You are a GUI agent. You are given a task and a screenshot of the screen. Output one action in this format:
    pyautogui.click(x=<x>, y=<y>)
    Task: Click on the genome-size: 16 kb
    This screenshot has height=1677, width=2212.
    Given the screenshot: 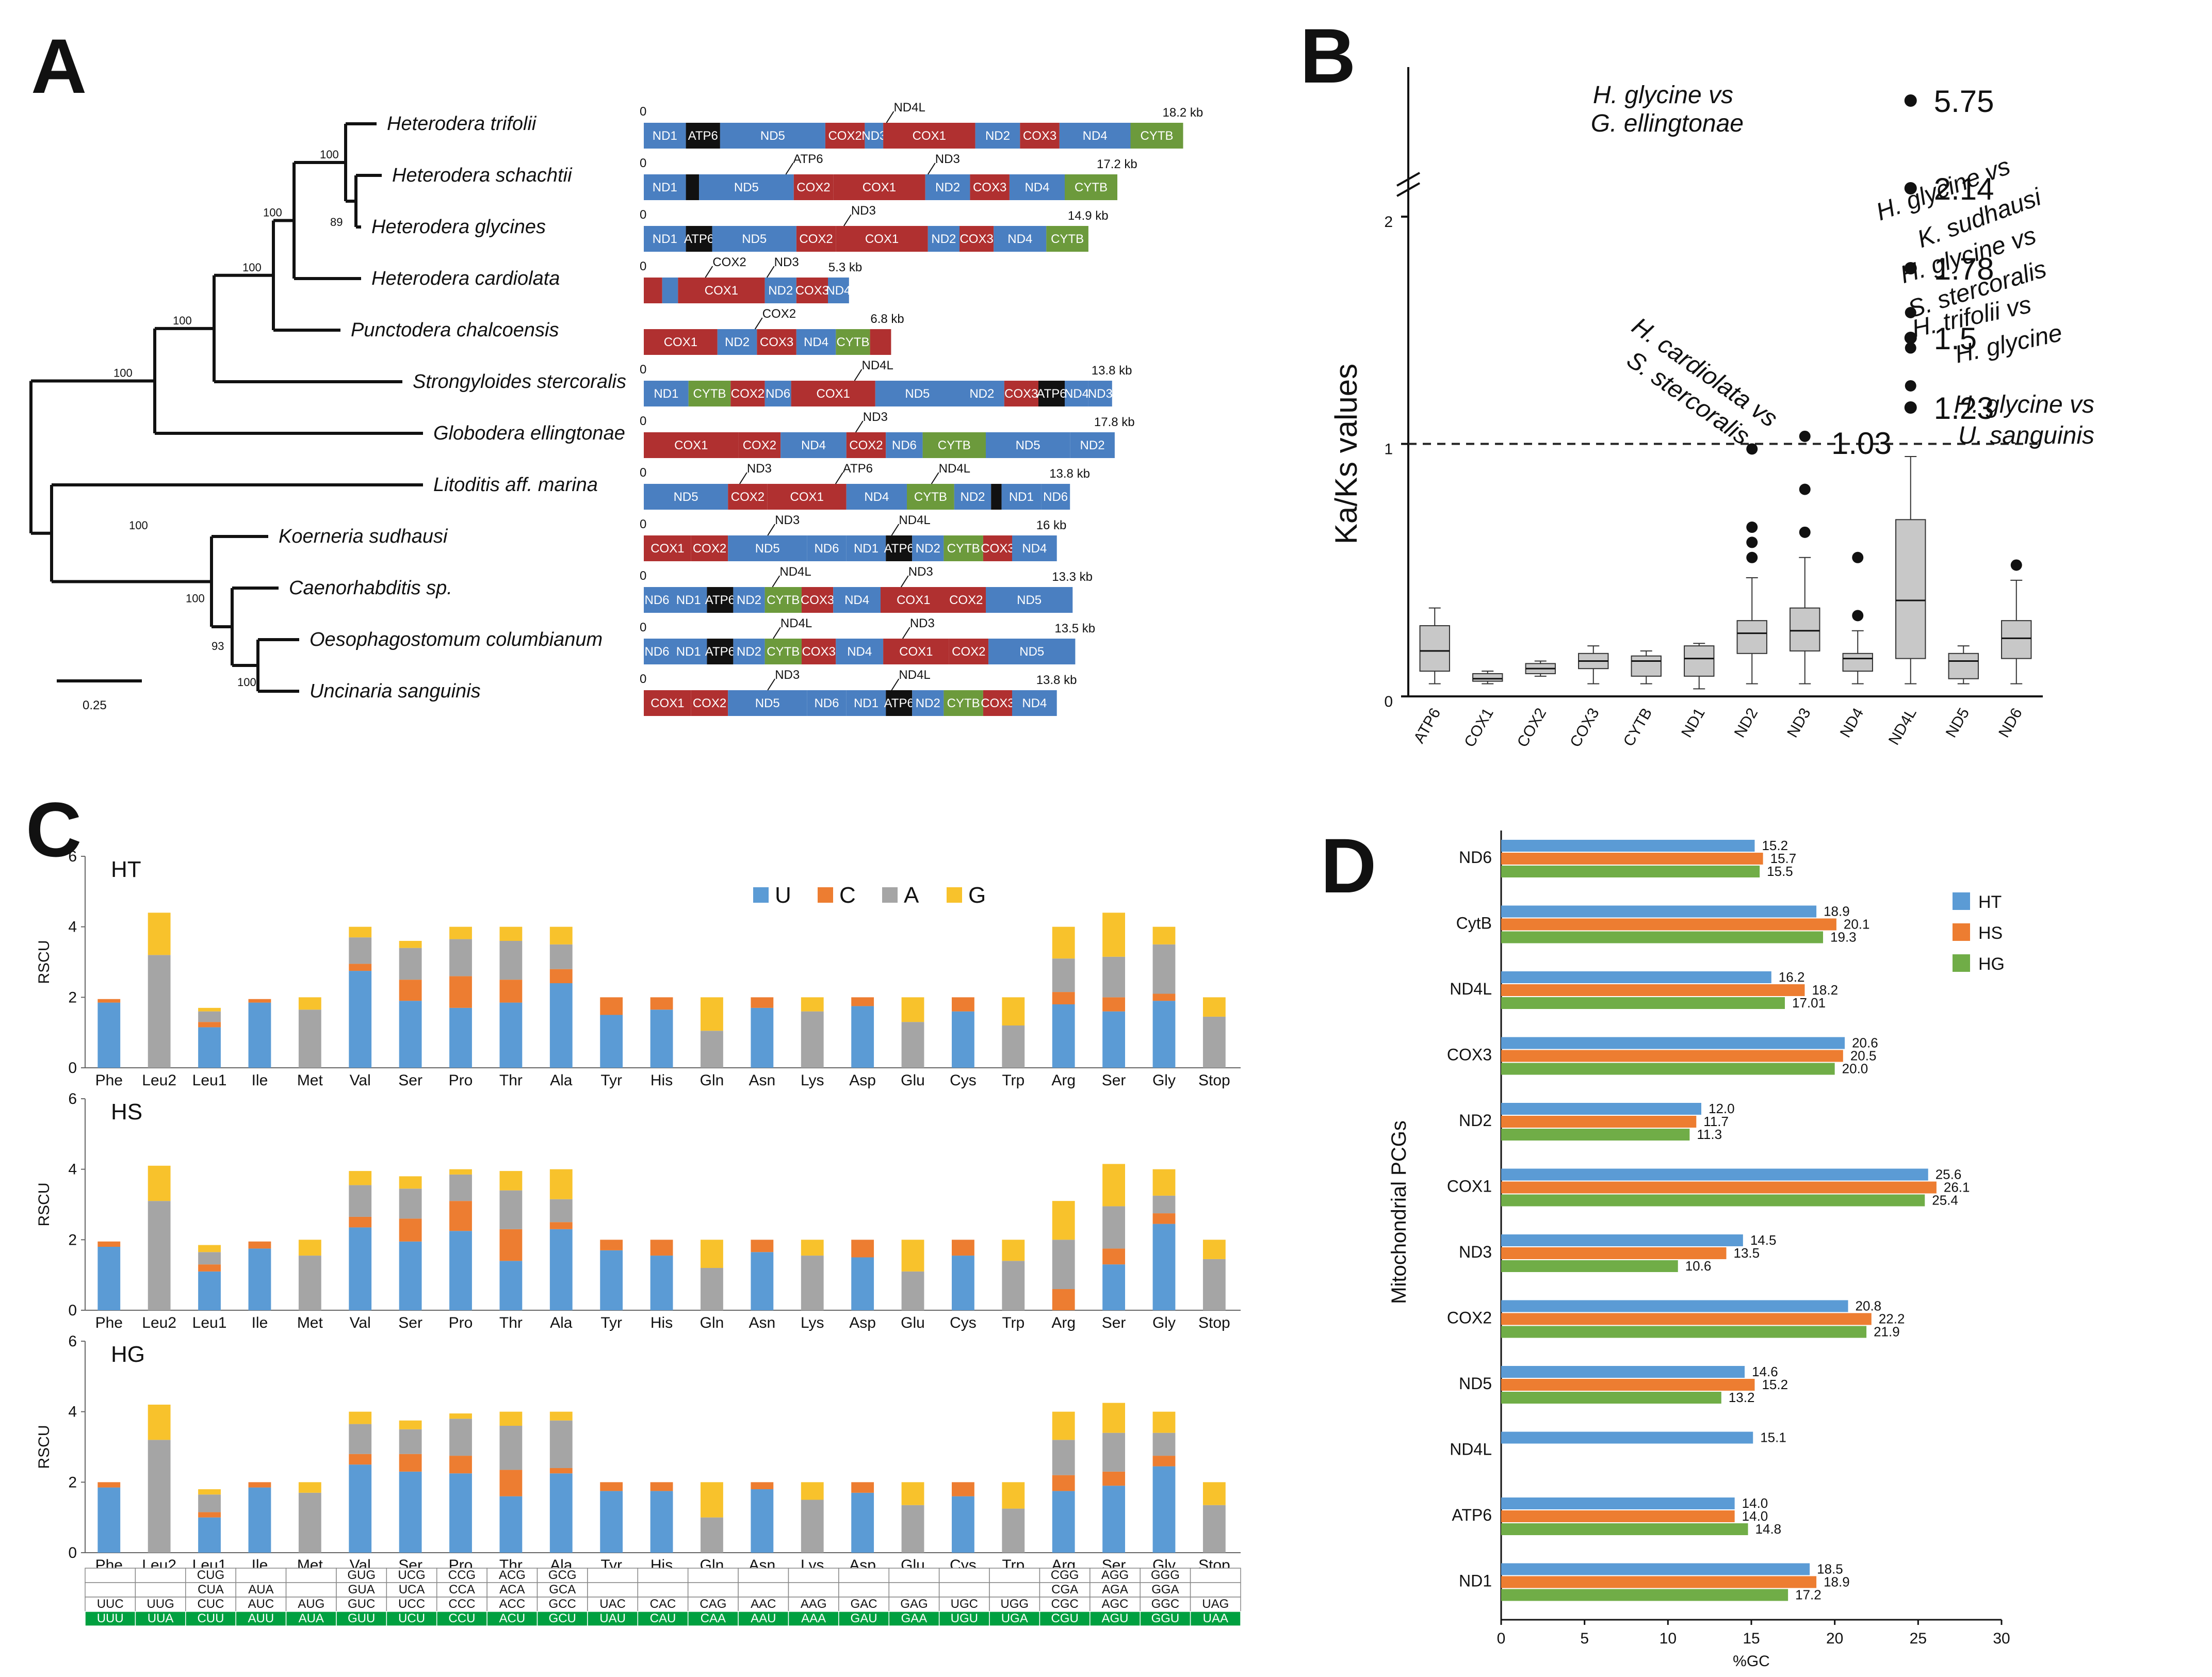 What is the action you would take?
    pyautogui.click(x=1051, y=525)
    